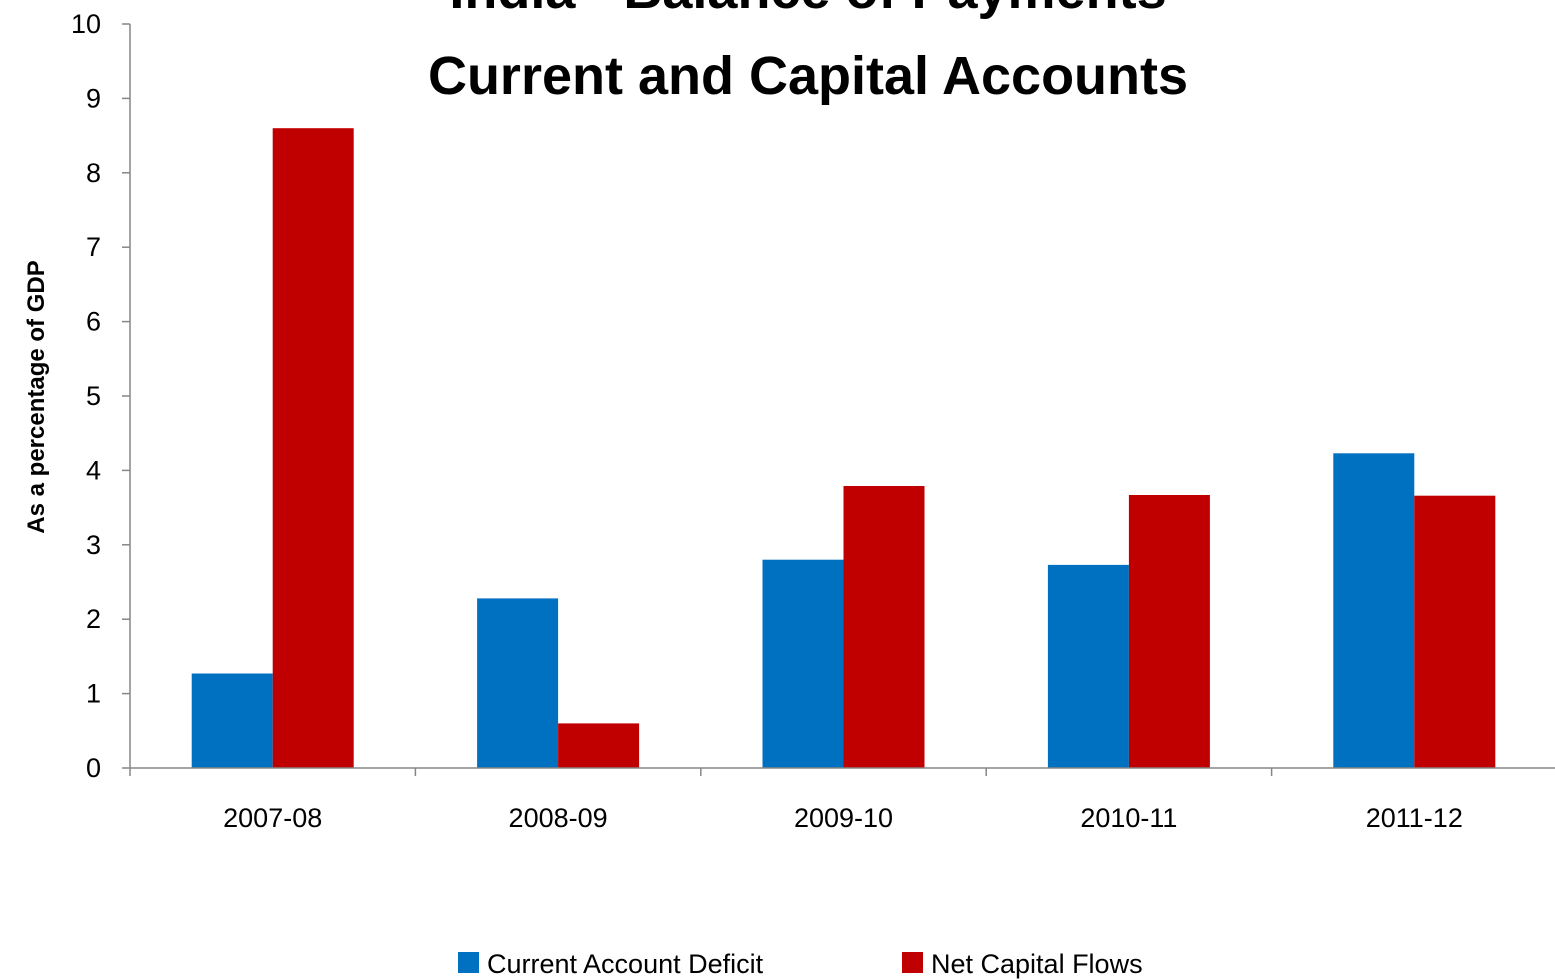 The image size is (1555, 980). I want to click on legend-label-current-account-deficit: Current Account Deficit, so click(625, 964).